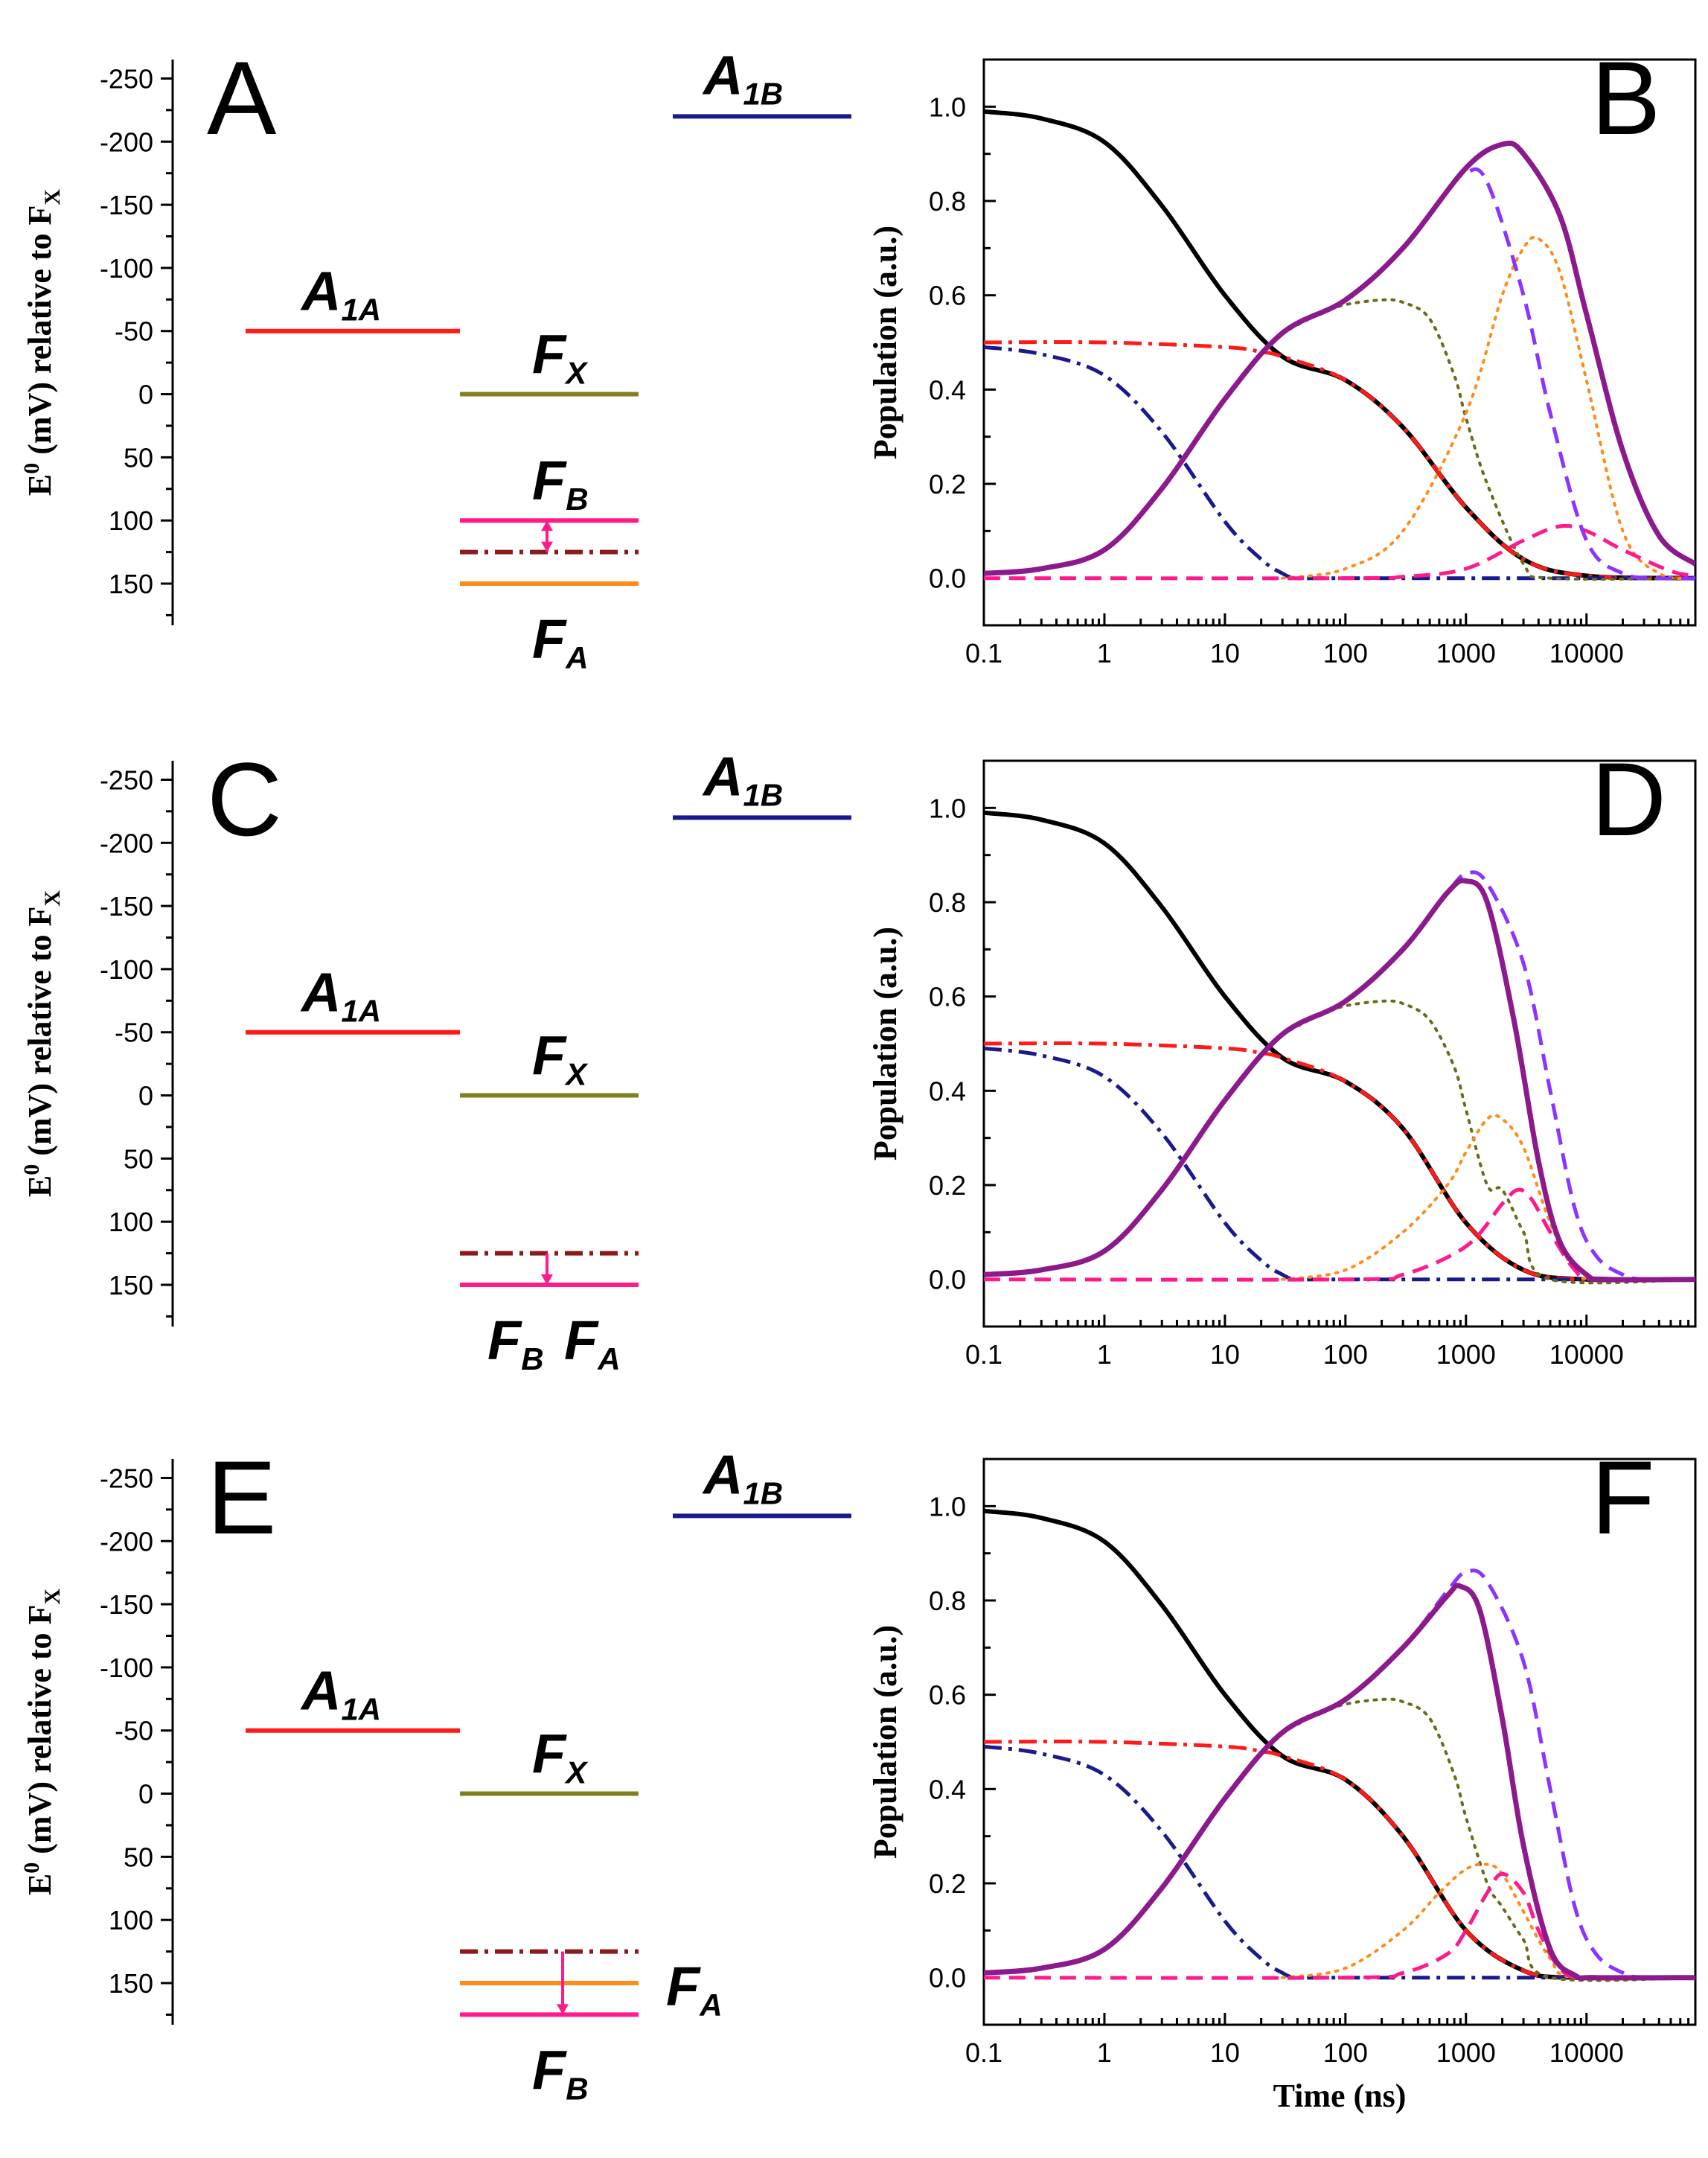  I want to click on energy-axis-title-E: E, so click(40, 1885).